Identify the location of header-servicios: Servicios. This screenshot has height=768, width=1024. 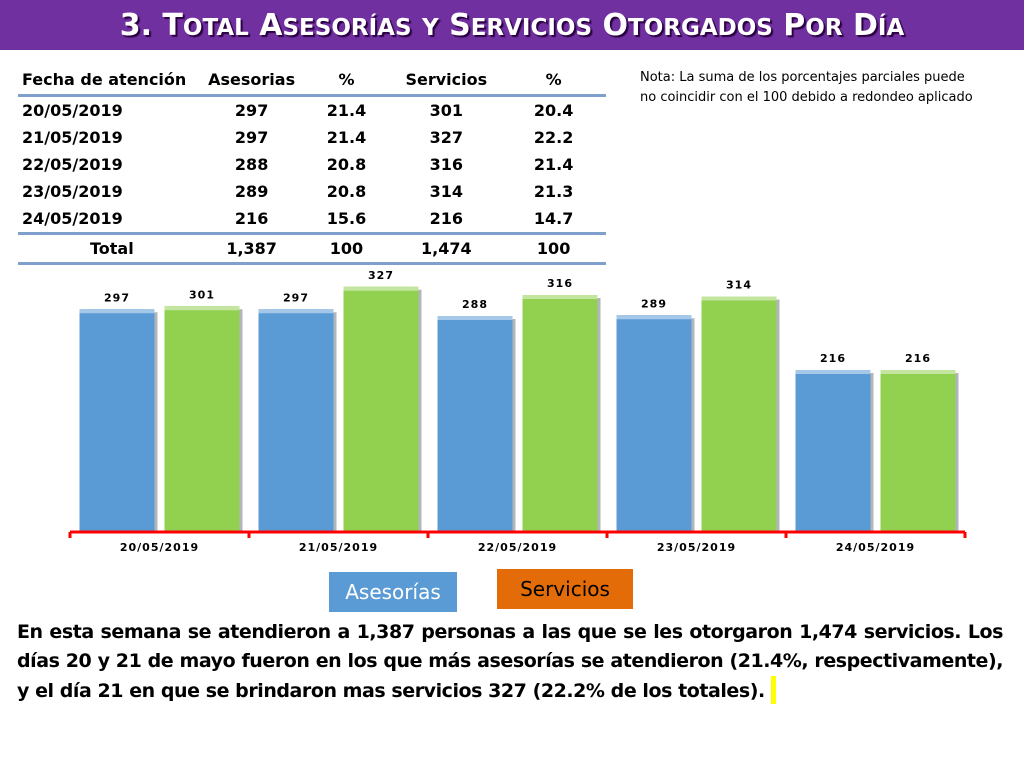
(446, 80).